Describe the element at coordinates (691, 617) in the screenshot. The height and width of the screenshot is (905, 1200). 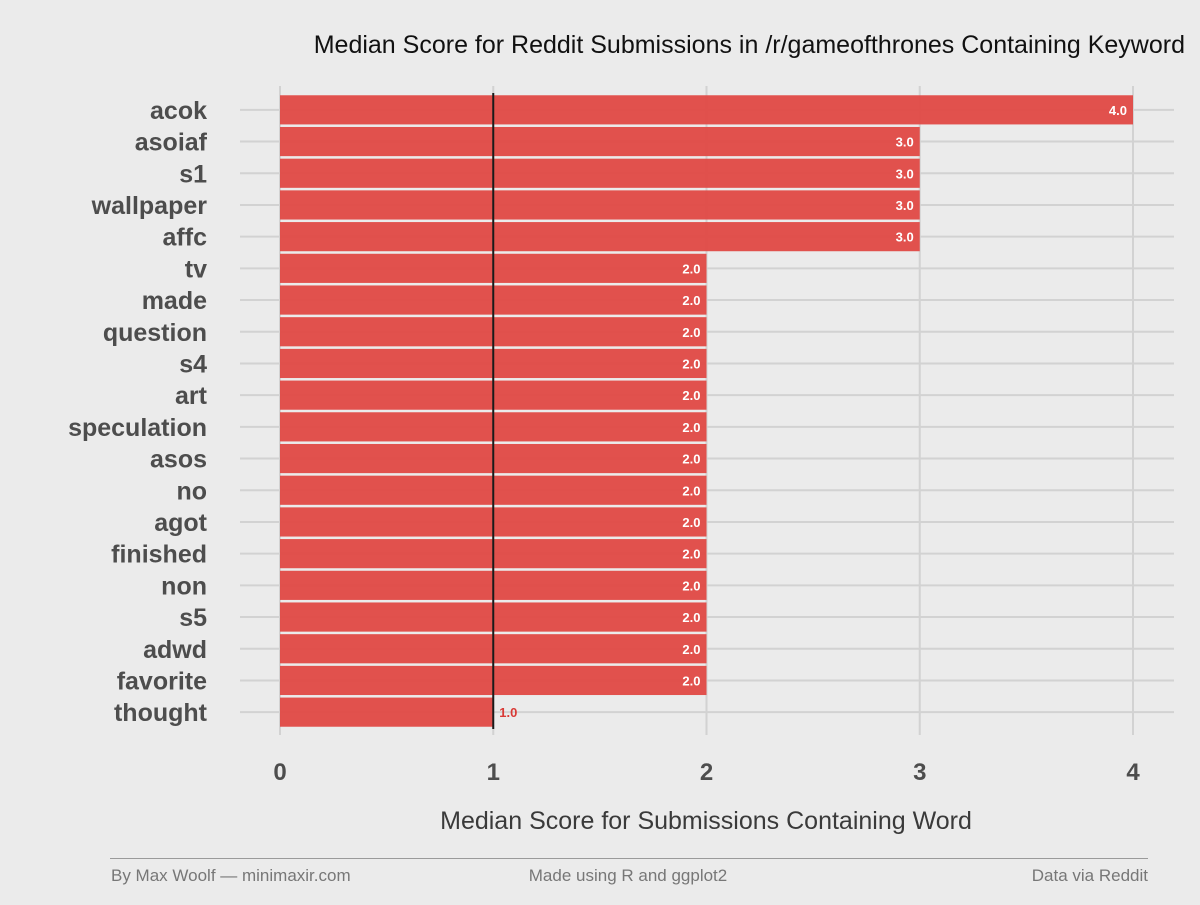
I see `bar-value-label-s5: 2.0` at that location.